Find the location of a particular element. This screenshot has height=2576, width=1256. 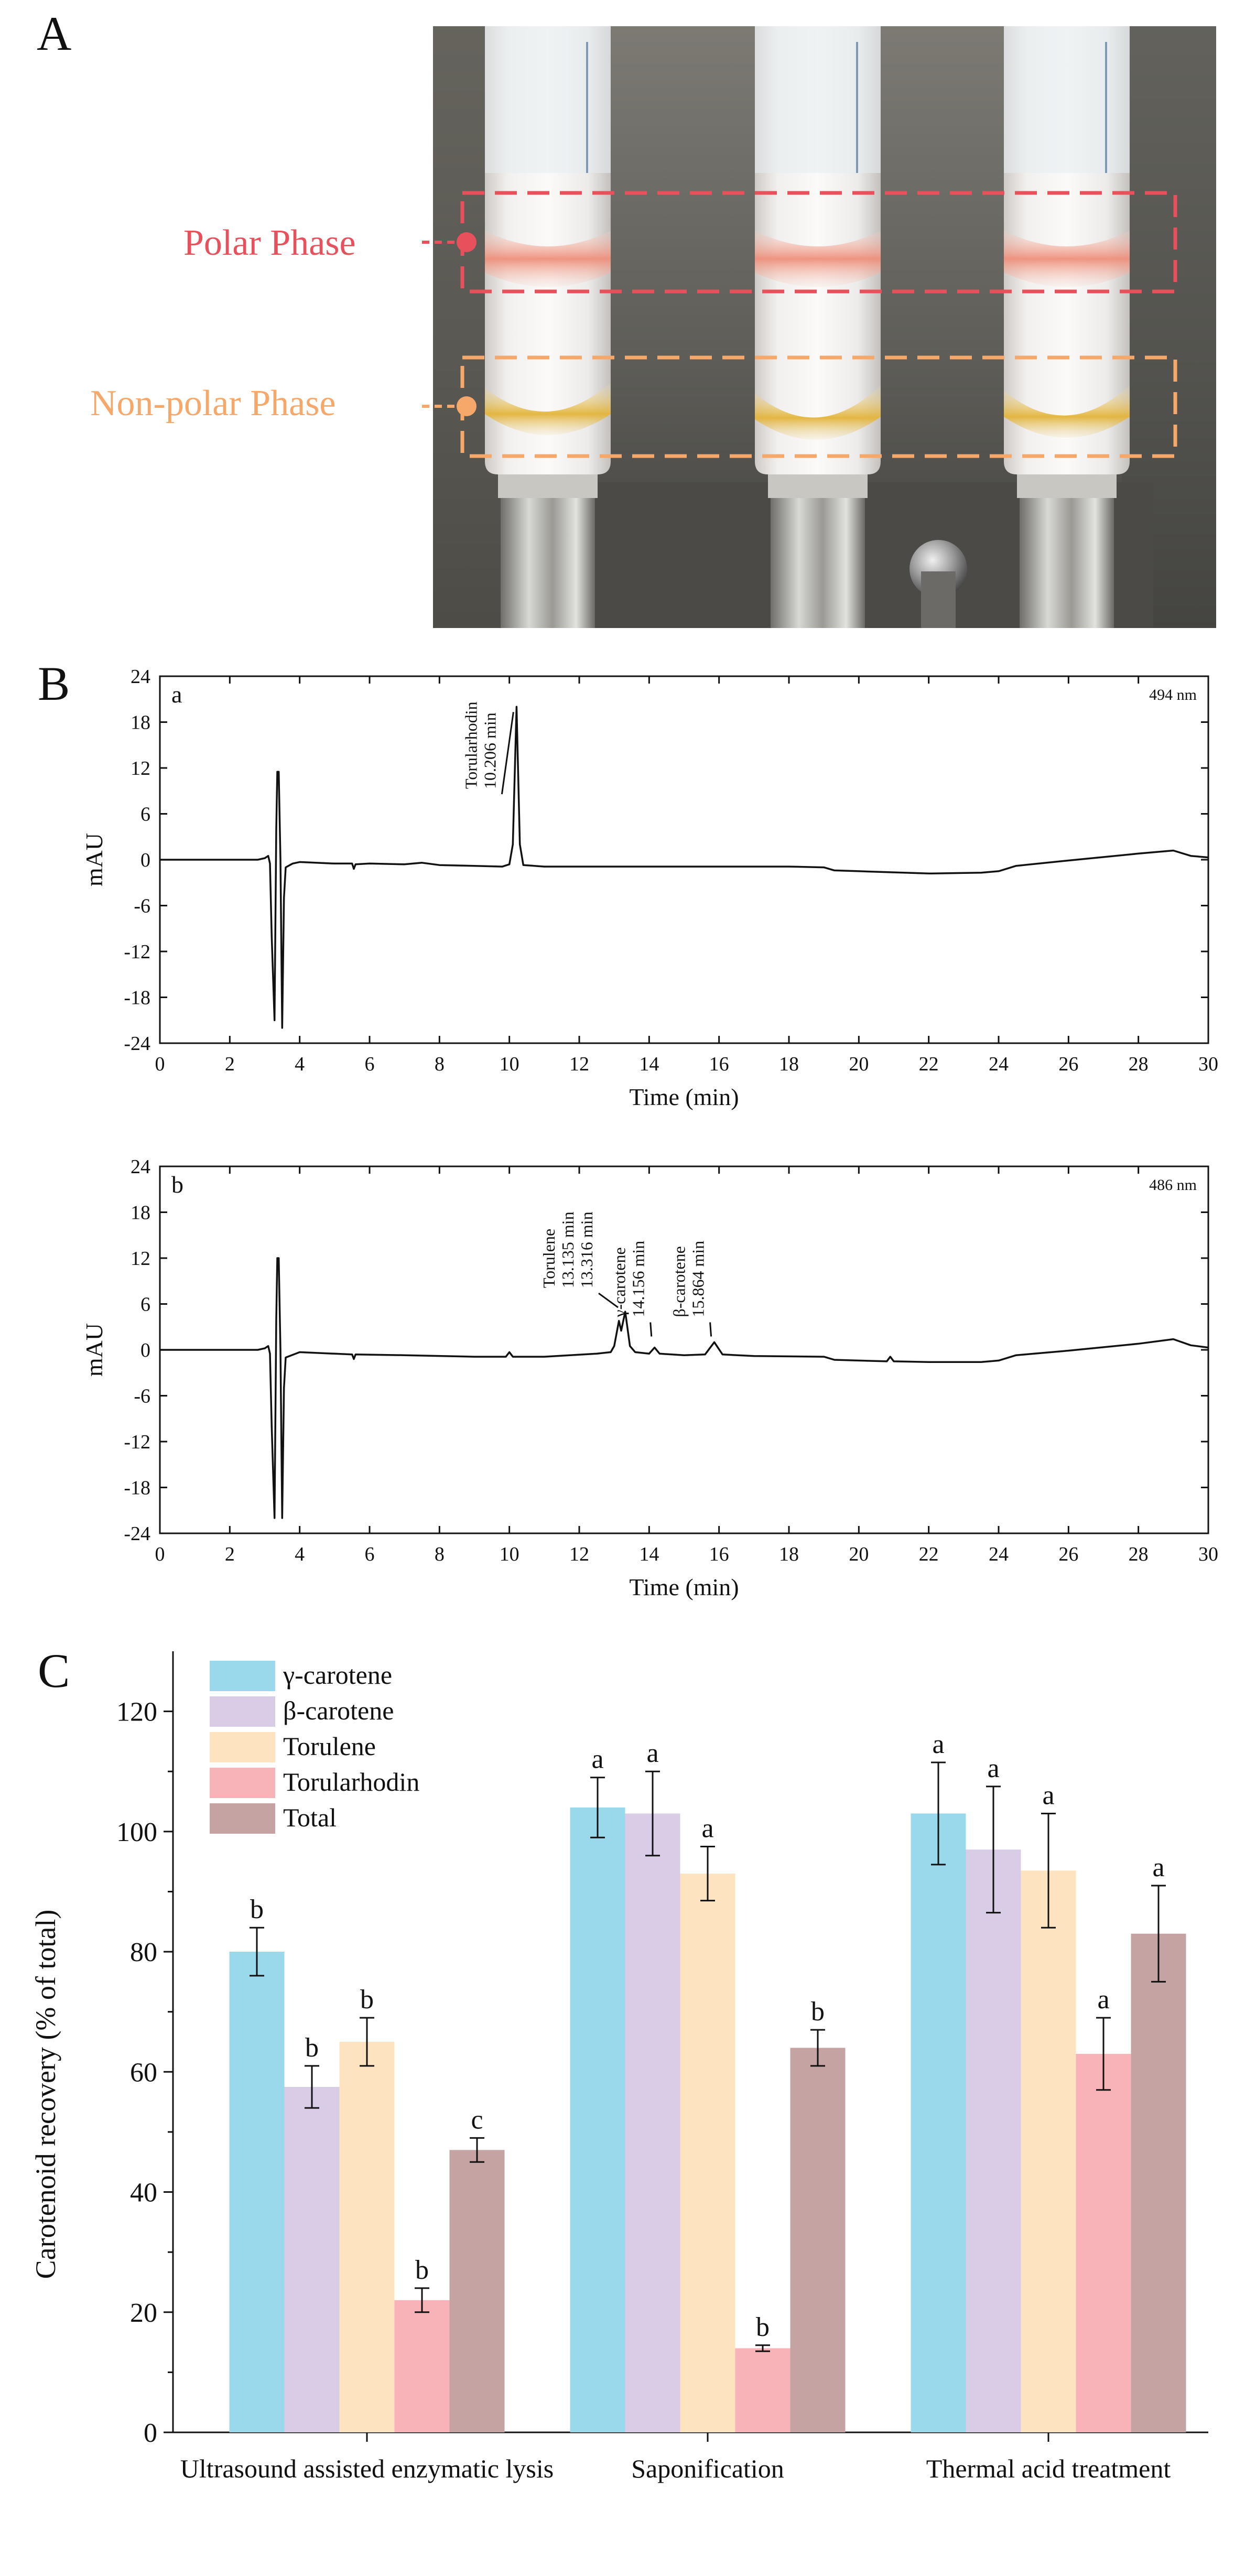

peak-annotation: Torularhodin 10.206 min is located at coordinates (487, 748).